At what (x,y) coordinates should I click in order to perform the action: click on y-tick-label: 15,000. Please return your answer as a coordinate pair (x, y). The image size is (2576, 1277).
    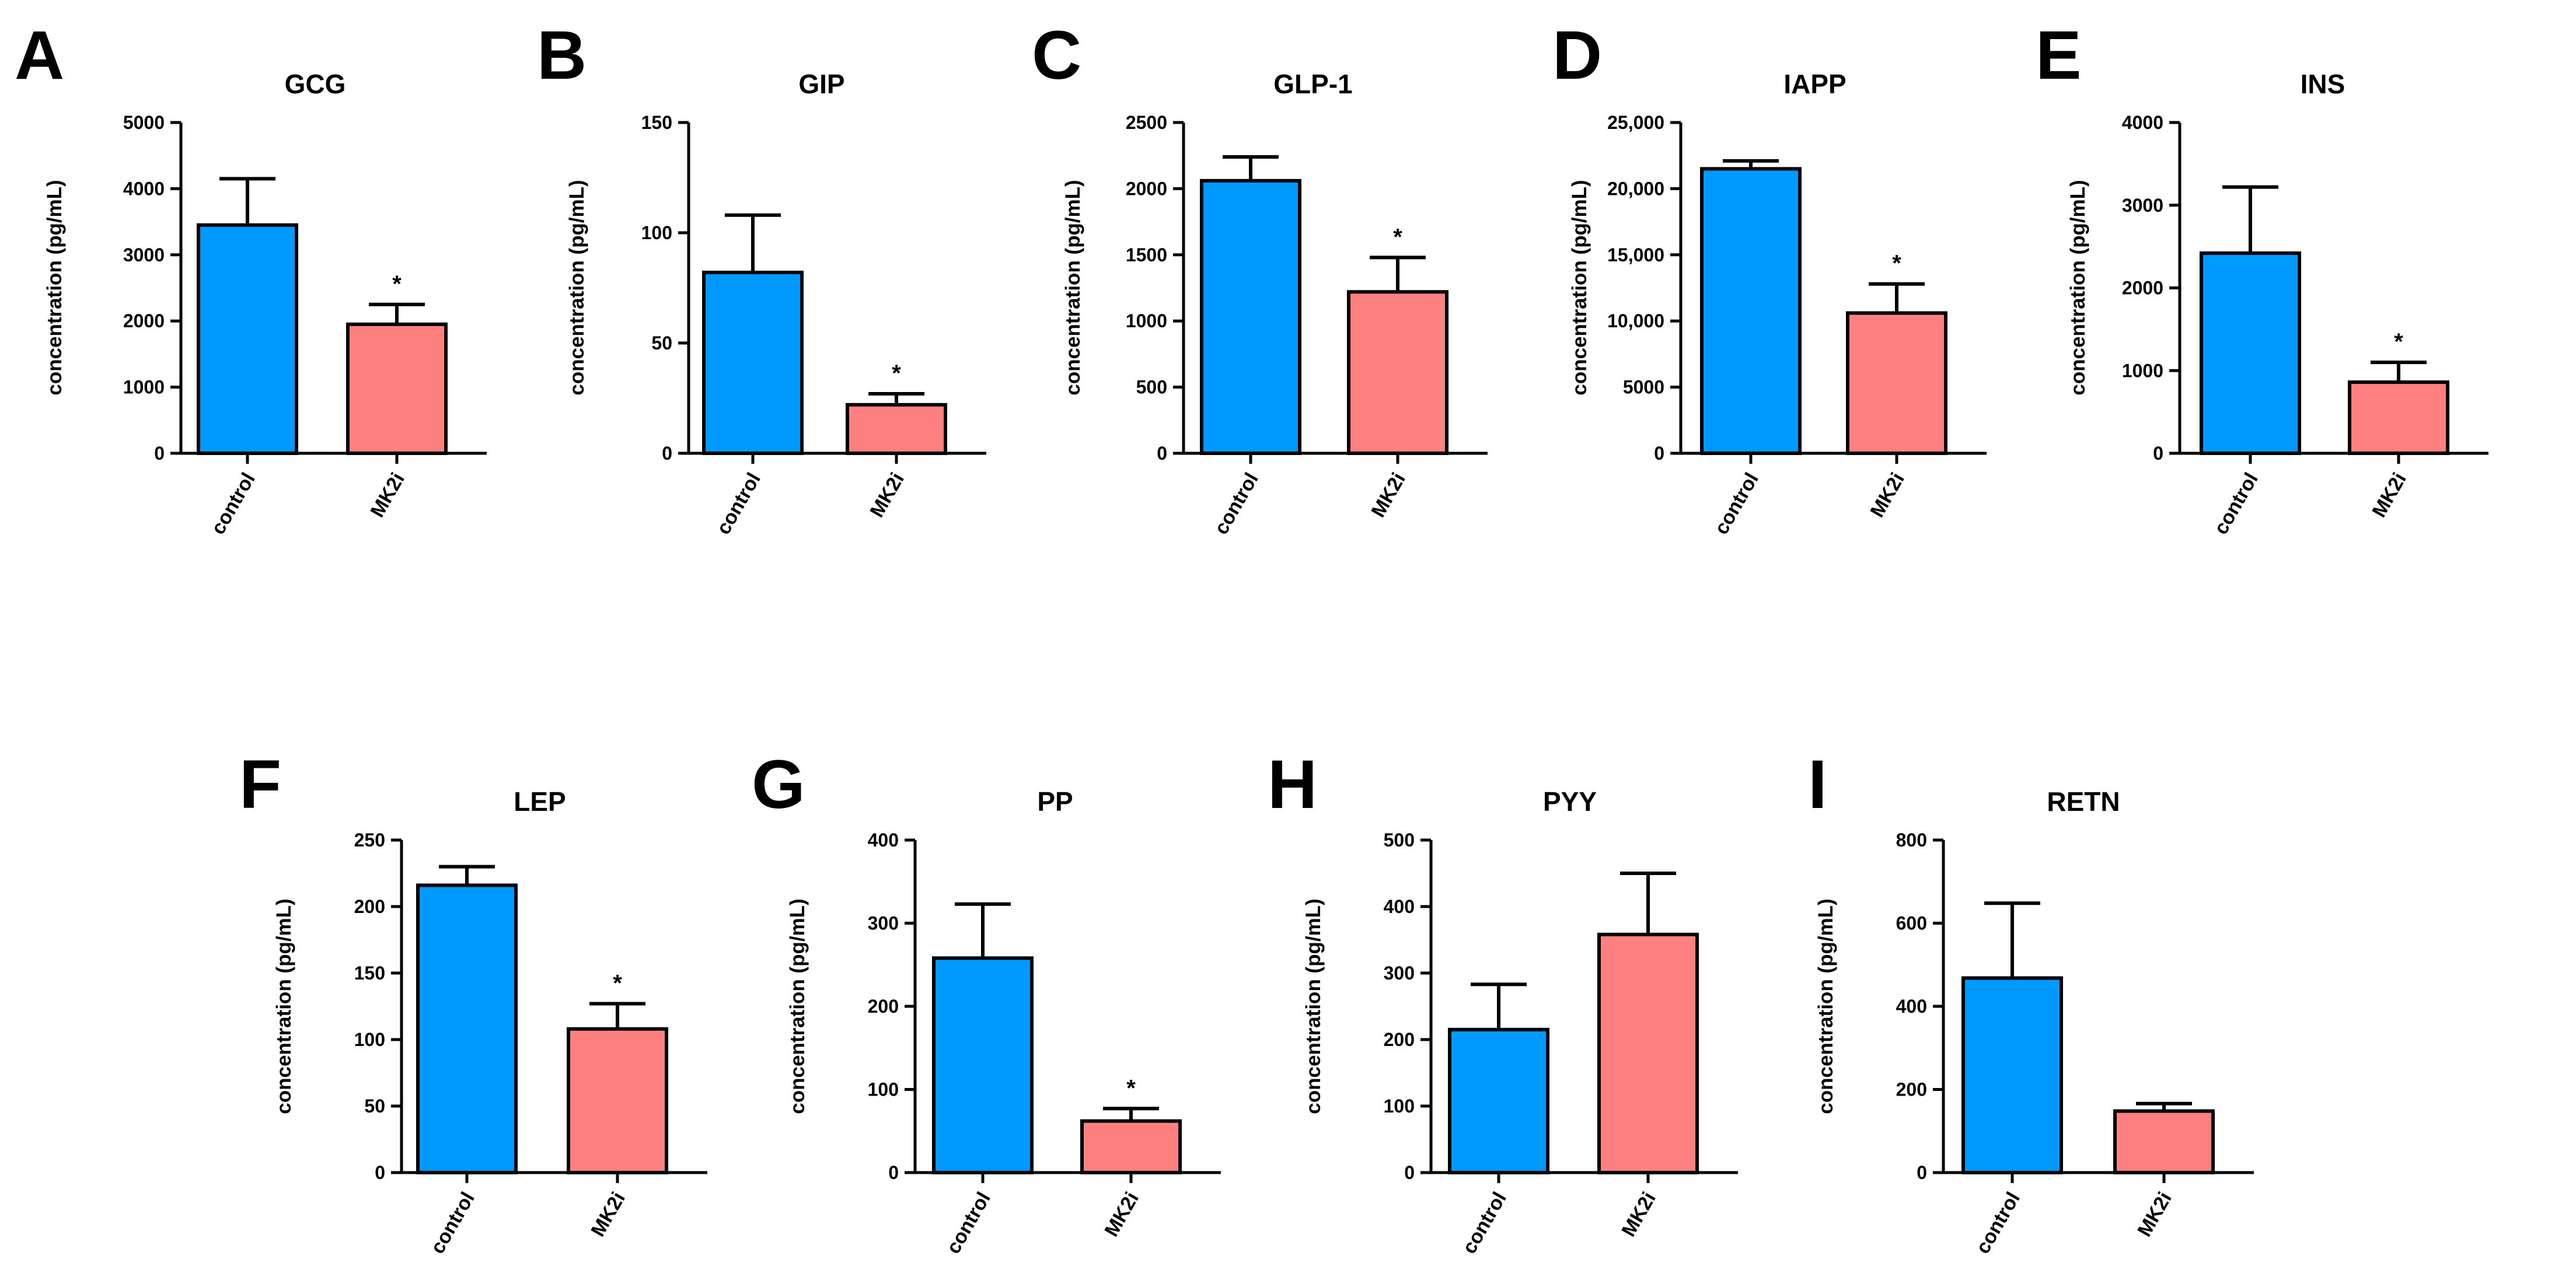
    Looking at the image, I should click on (1635, 255).